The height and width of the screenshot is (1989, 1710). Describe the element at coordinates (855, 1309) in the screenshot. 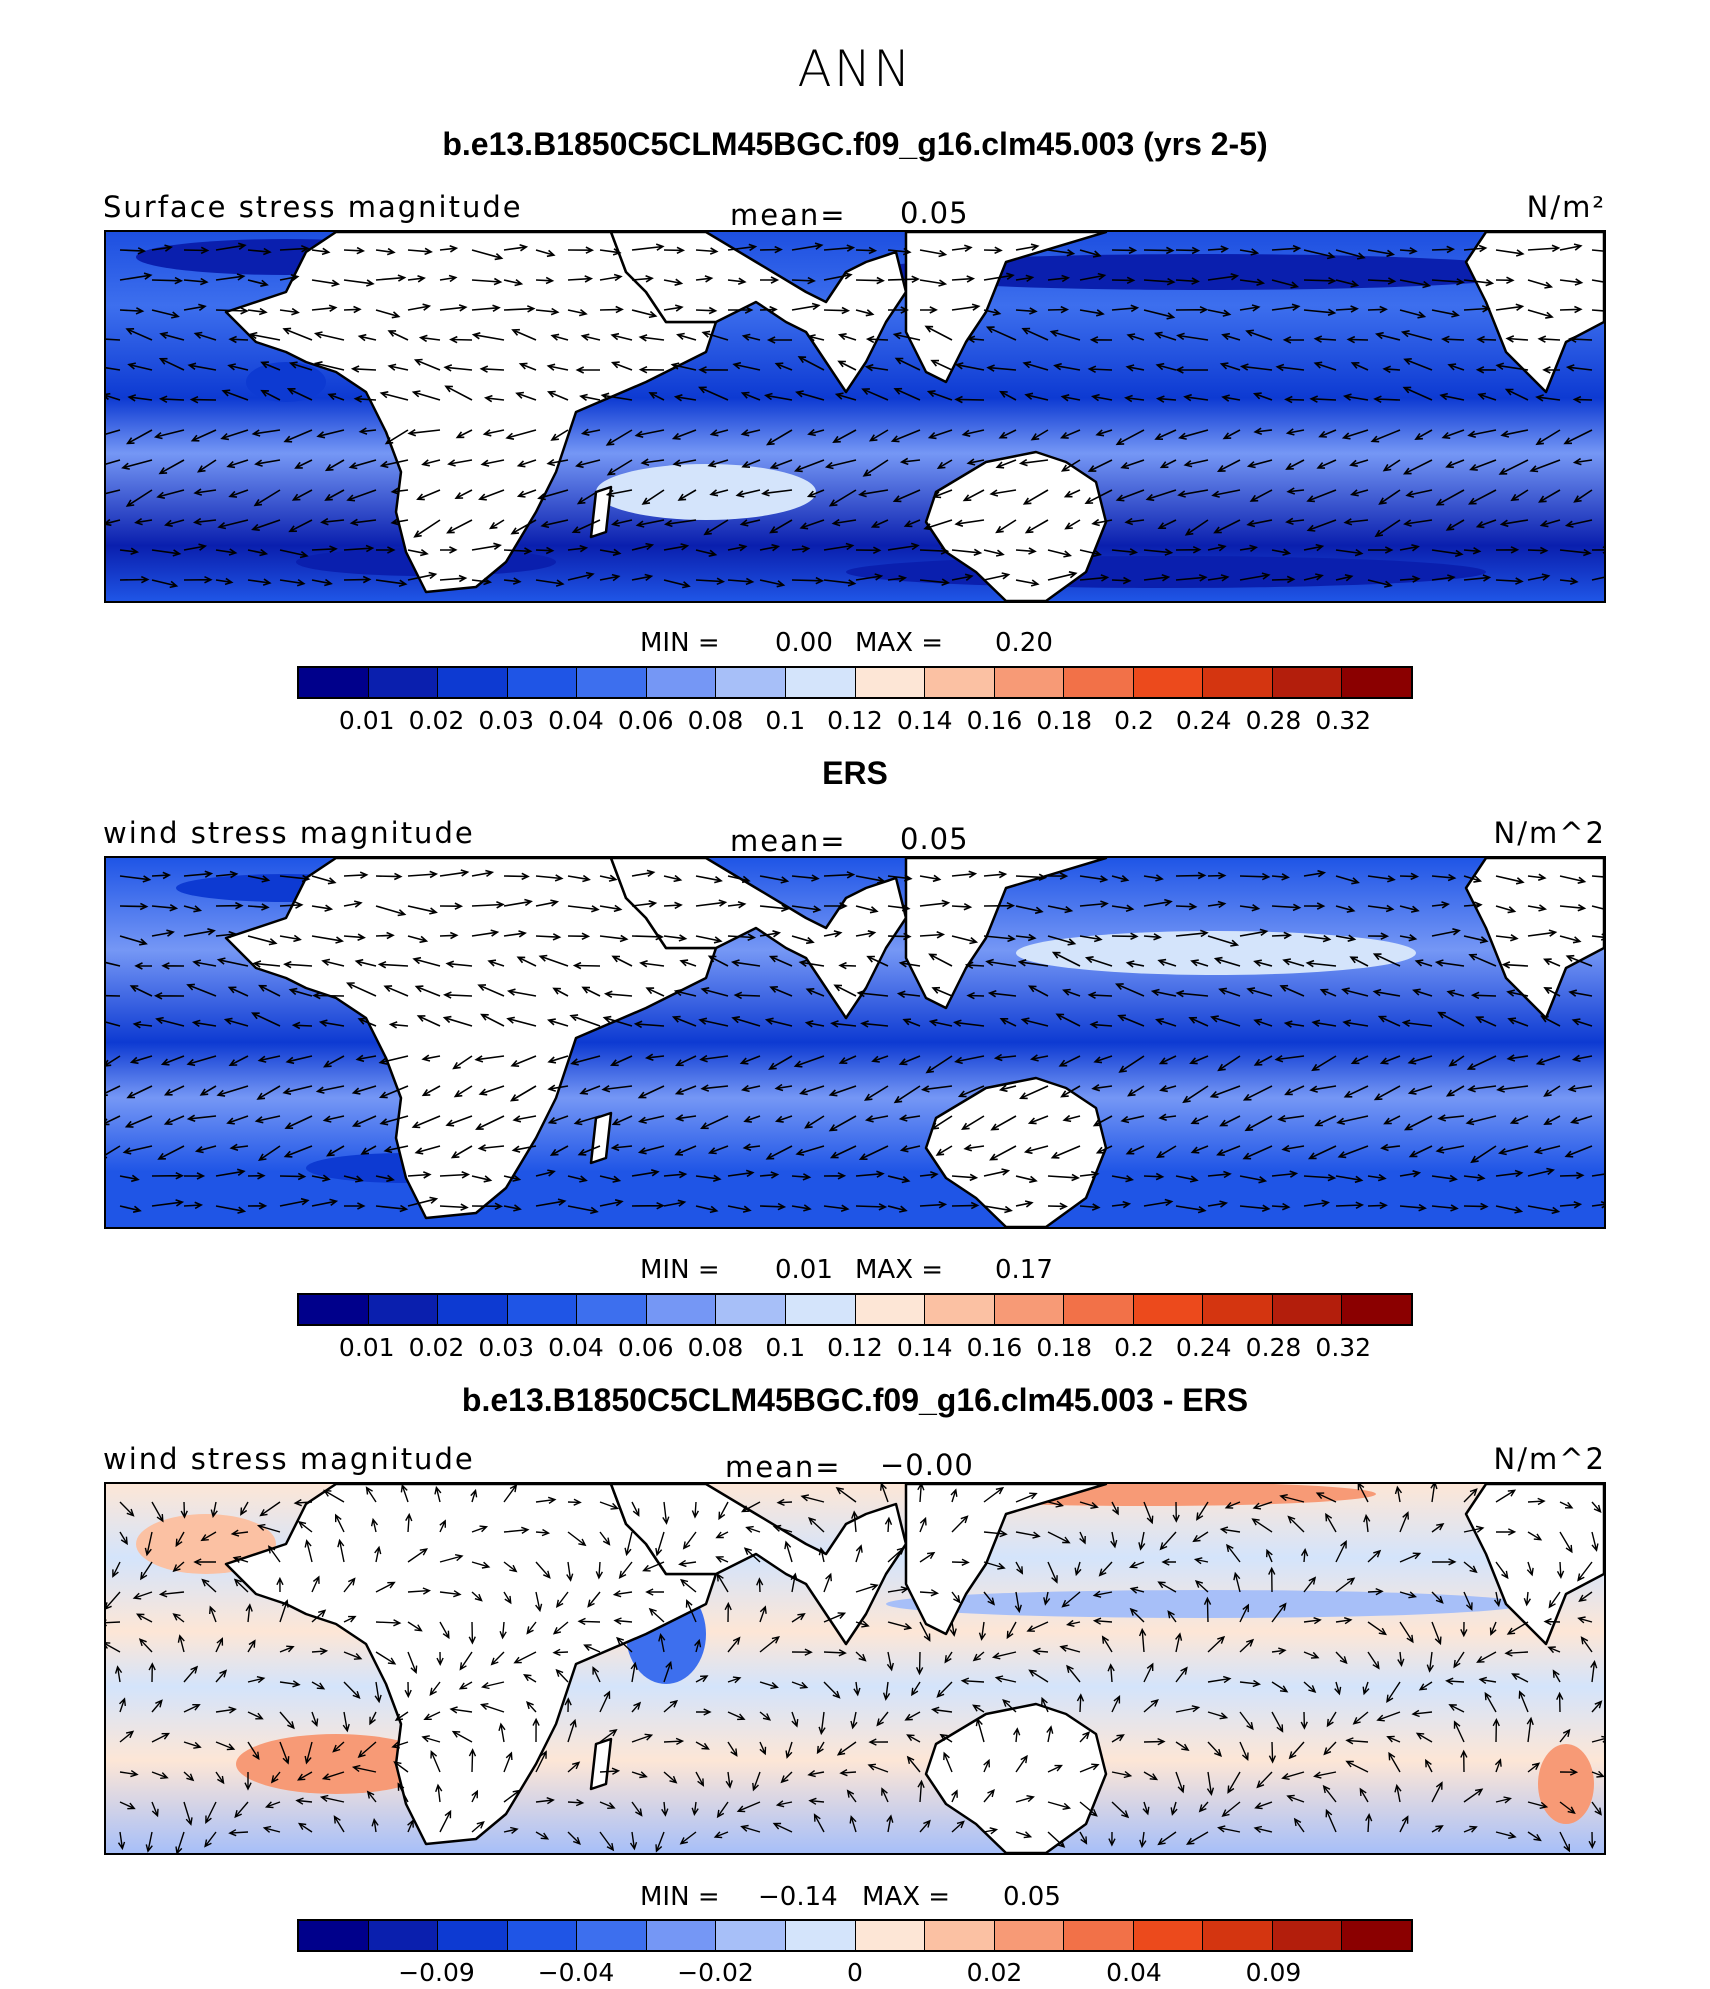

I see `panel-2-colorbar` at that location.